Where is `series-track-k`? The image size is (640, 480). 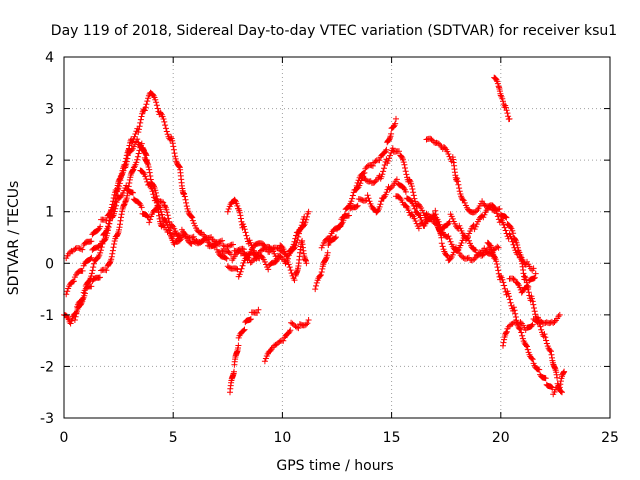
series-track-k is located at coordinates (376, 152).